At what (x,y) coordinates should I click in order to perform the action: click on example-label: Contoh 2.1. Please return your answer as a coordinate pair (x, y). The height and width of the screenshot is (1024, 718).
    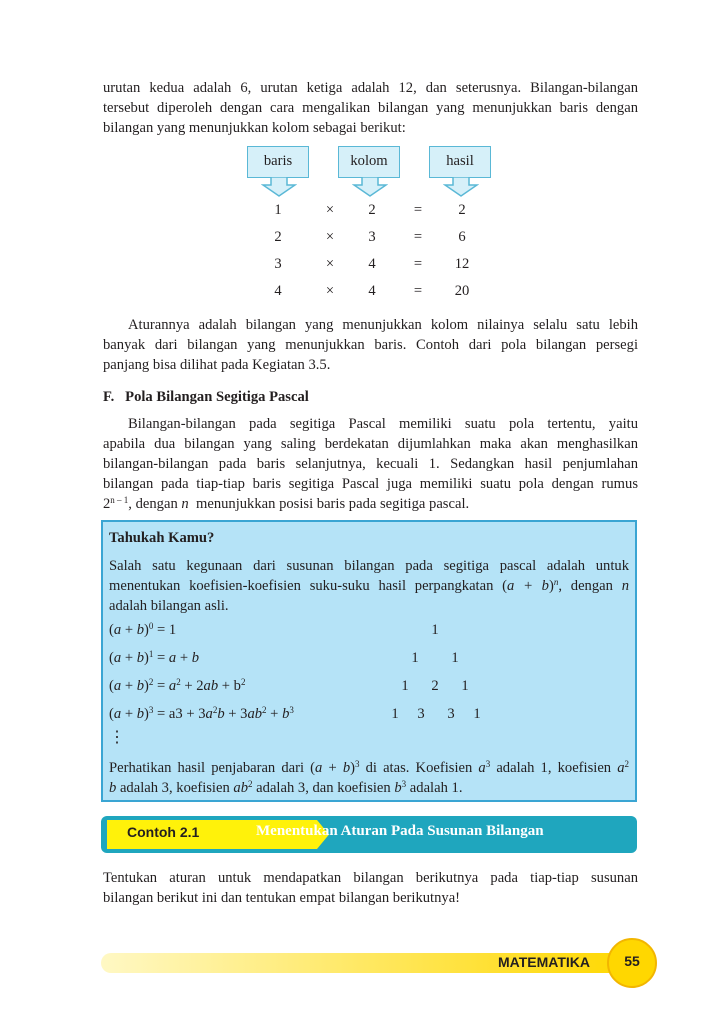
    Looking at the image, I should click on (163, 832).